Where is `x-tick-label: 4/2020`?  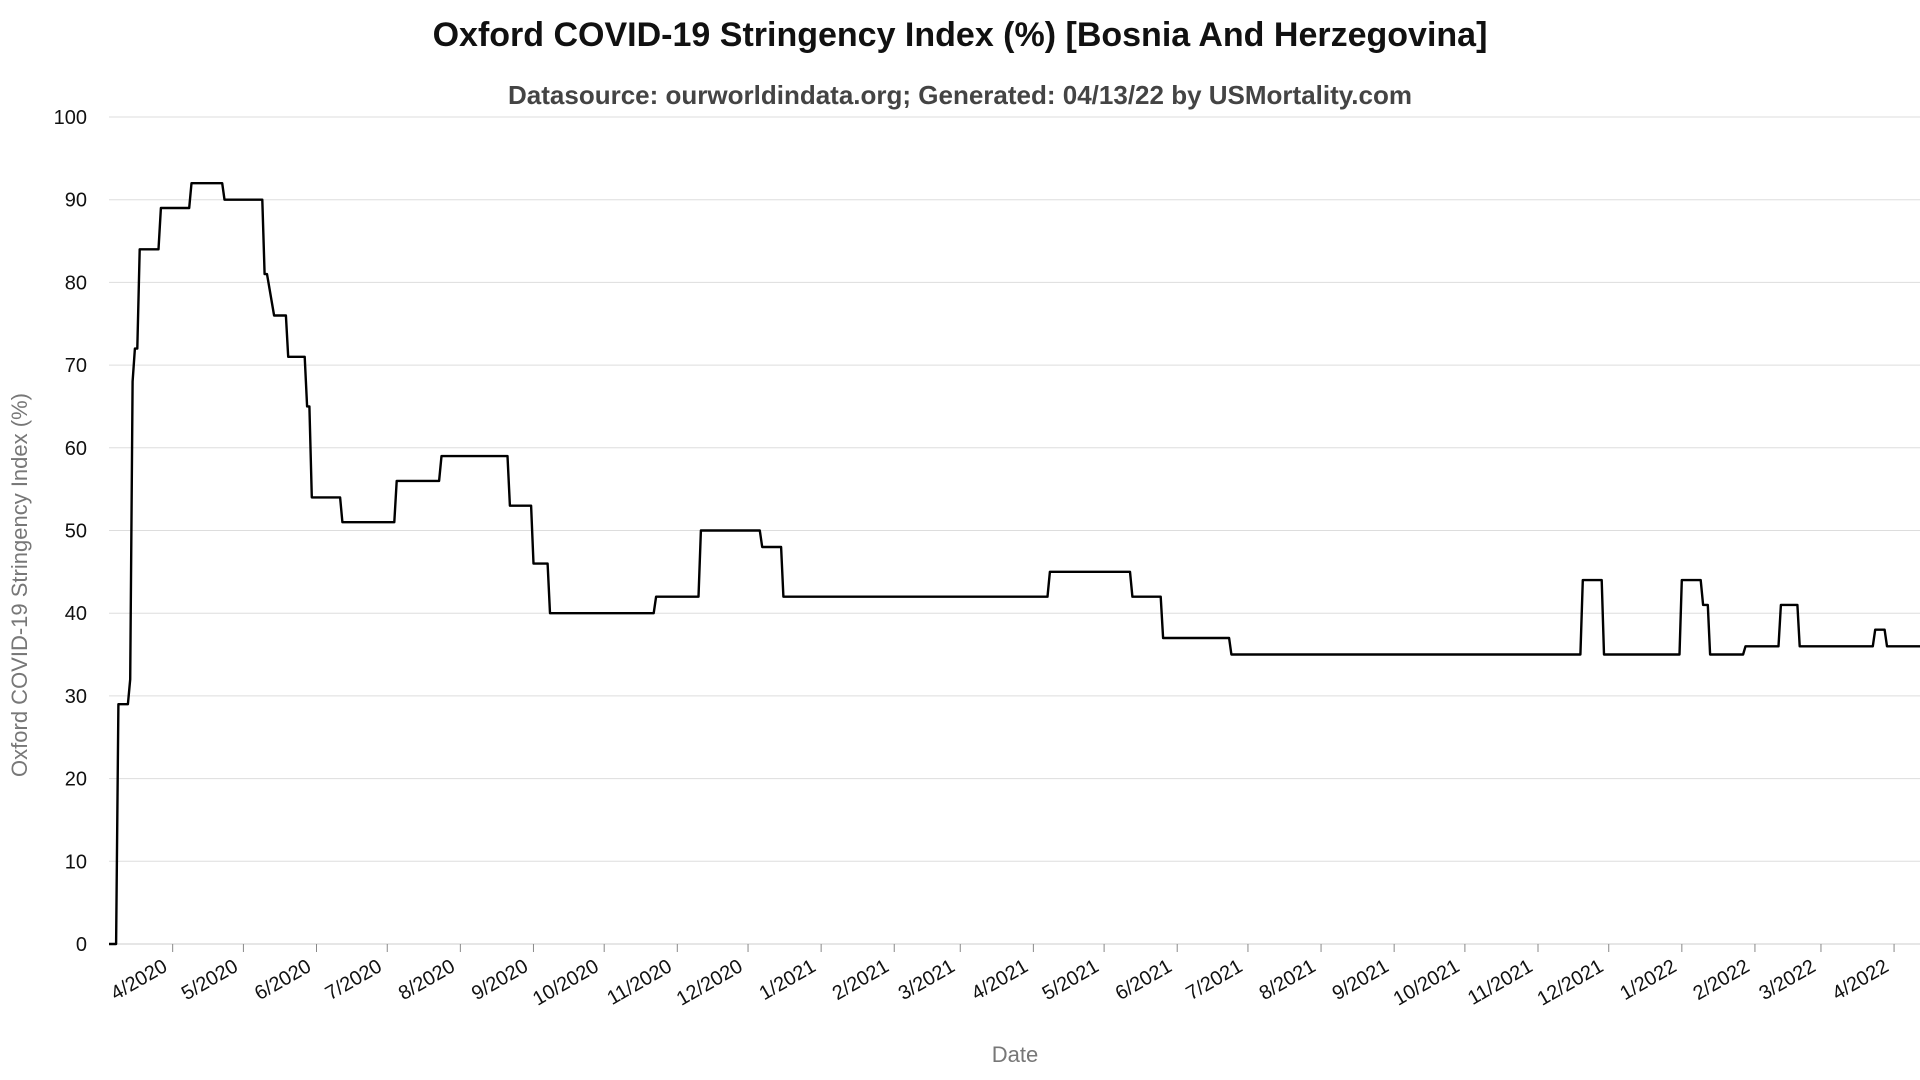 x-tick-label: 4/2020 is located at coordinates (139, 980).